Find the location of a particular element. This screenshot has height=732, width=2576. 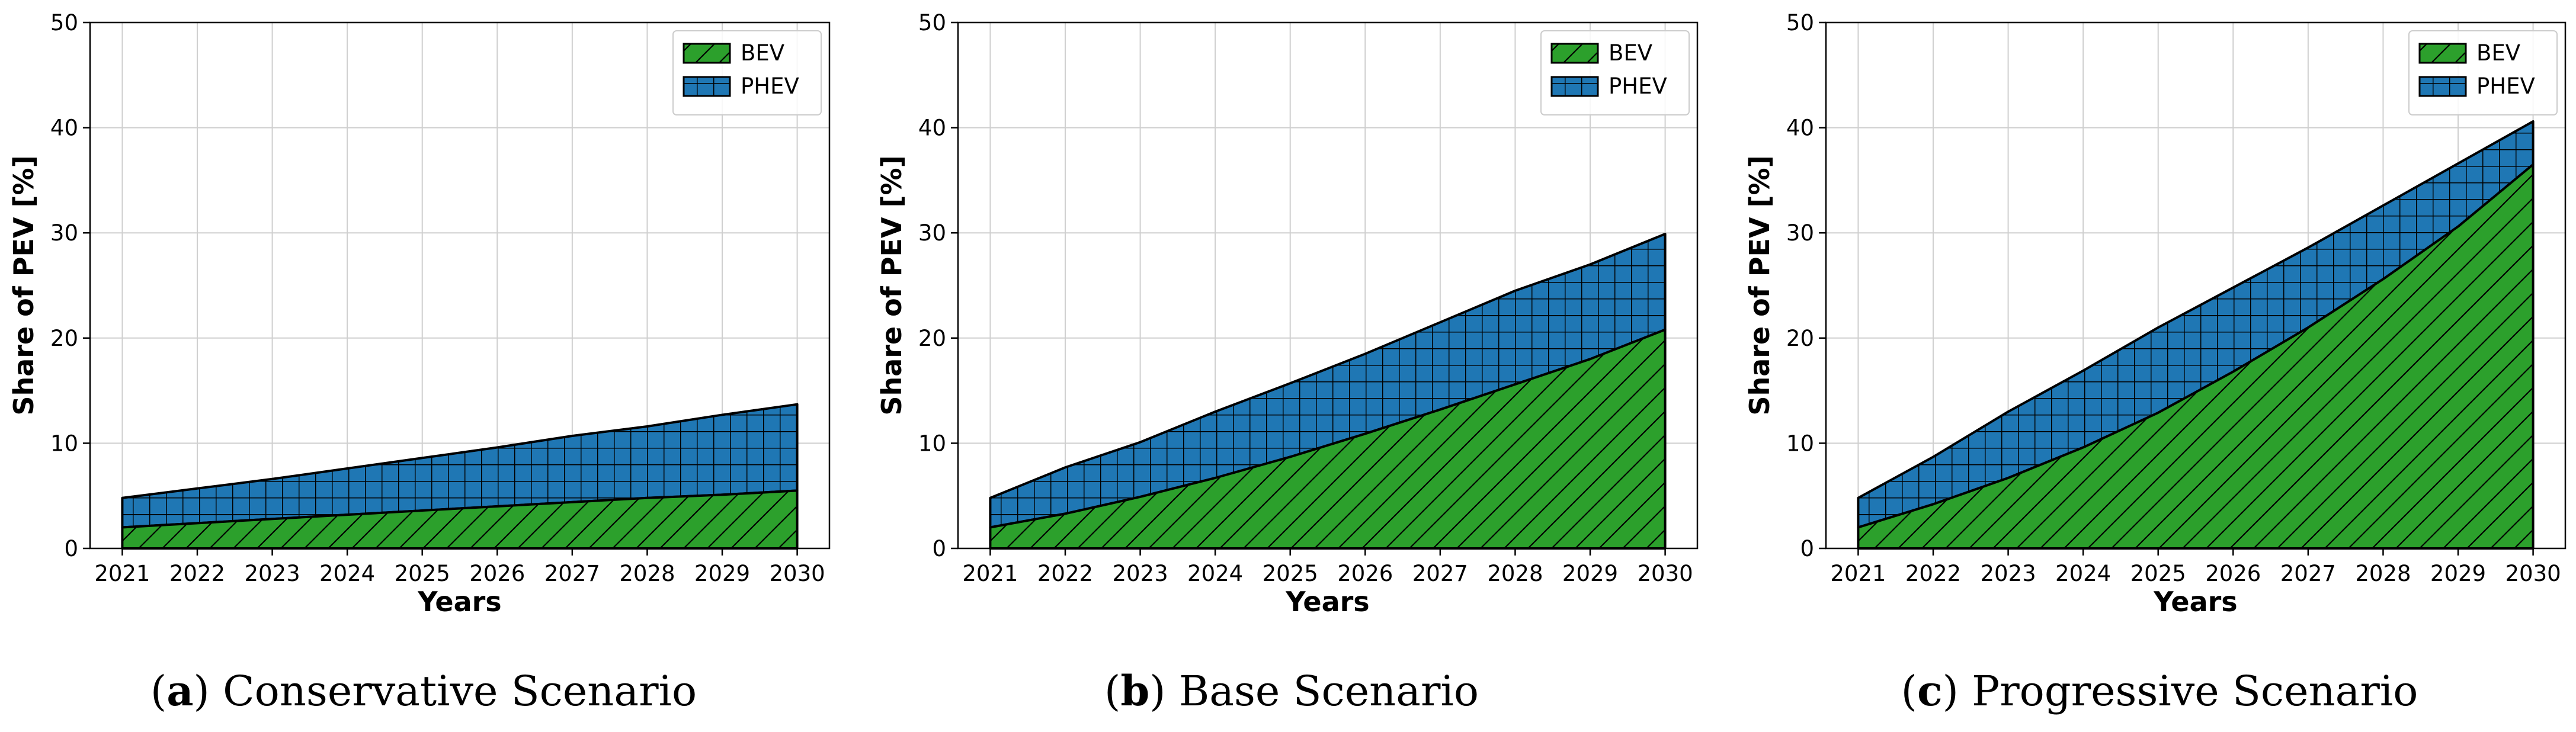

caption-letter: c is located at coordinates (1930, 690).